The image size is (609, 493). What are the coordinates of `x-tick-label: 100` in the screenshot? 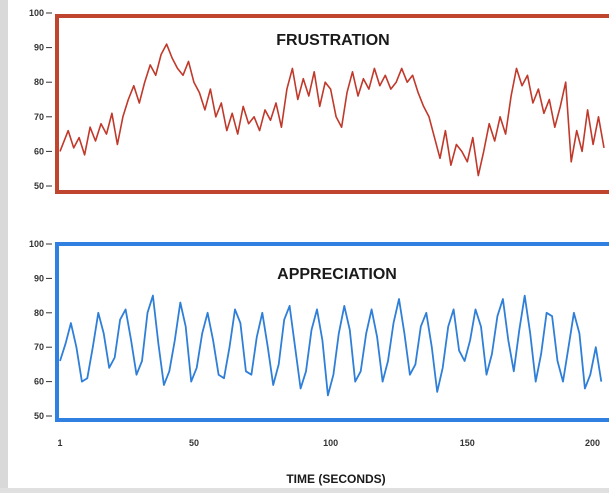 It's located at (330, 443).